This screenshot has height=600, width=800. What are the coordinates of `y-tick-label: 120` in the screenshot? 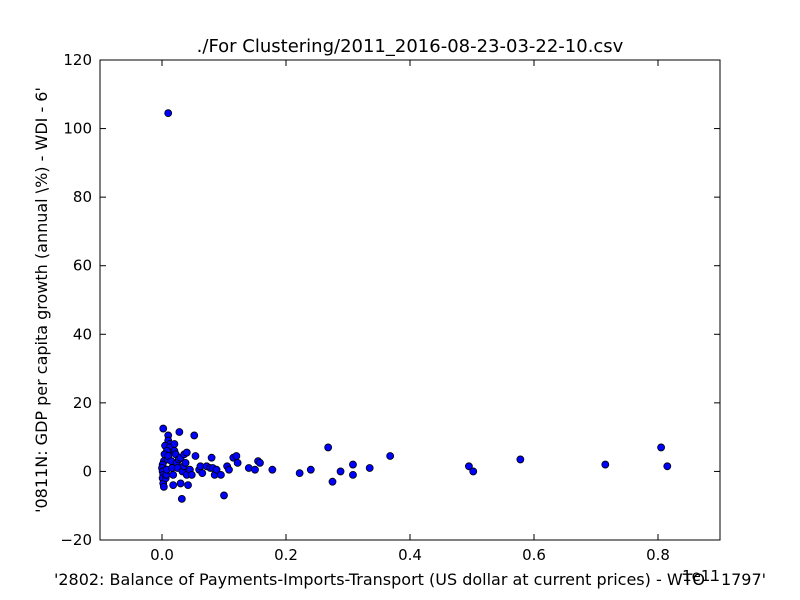 It's located at (77, 60).